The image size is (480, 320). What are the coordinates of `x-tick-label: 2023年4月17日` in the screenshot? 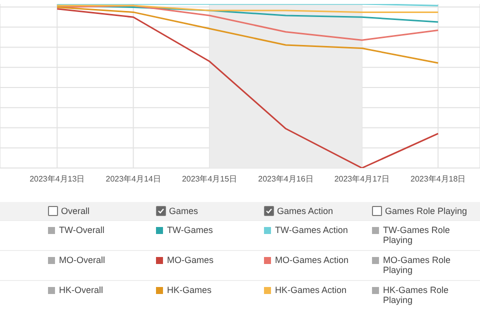 It's located at (362, 179).